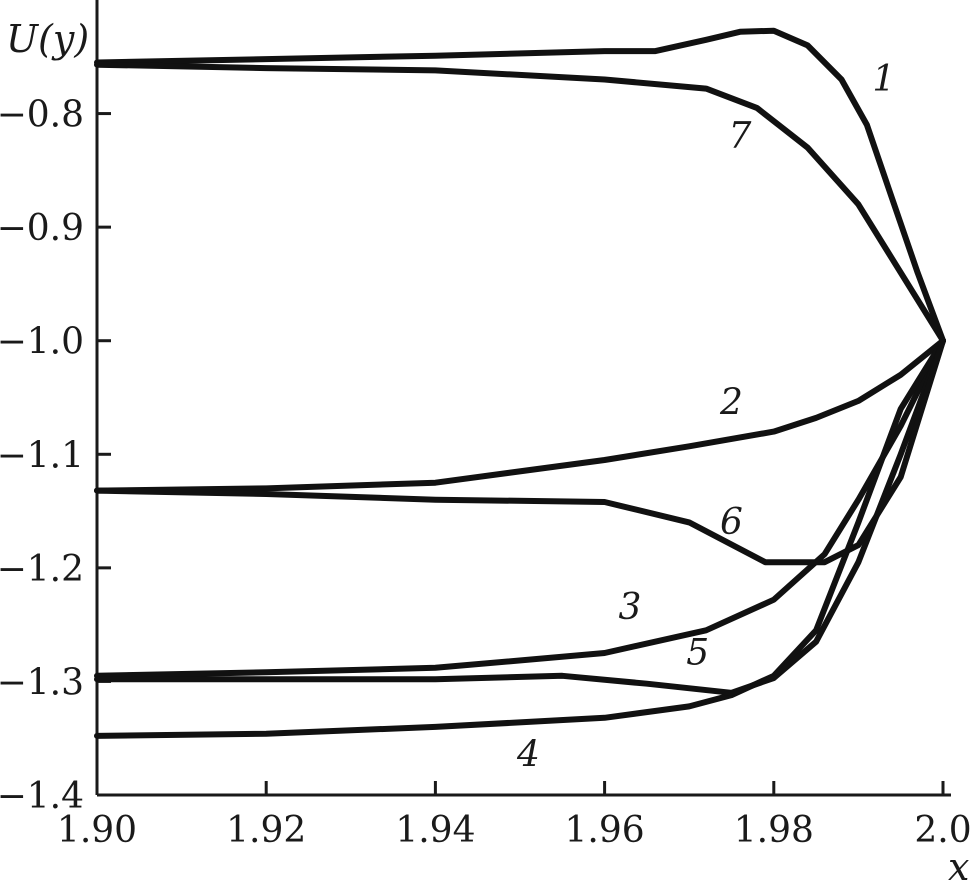  I want to click on series-label-3: 3, so click(630, 607).